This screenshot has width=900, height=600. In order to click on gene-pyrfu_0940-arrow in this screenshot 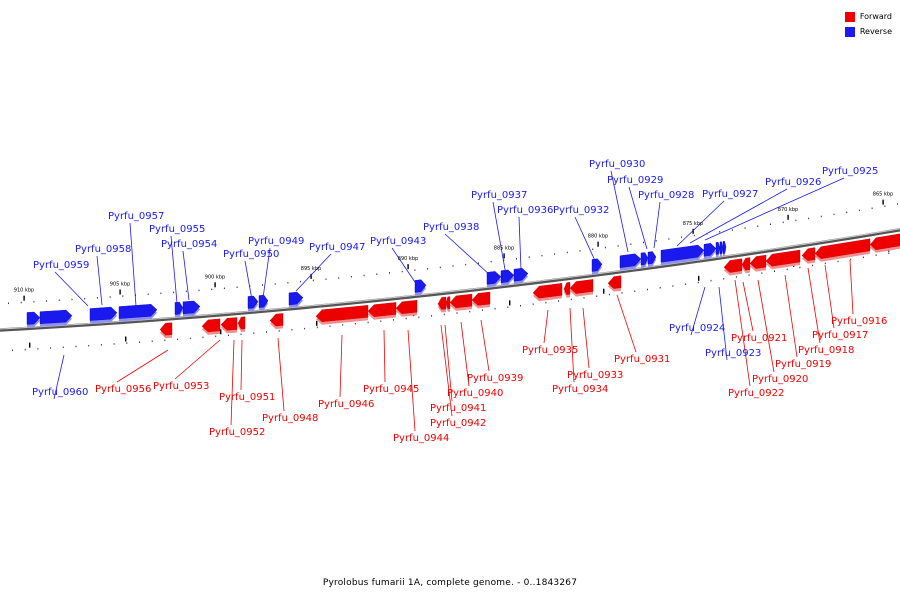, I will do `click(461, 301)`.